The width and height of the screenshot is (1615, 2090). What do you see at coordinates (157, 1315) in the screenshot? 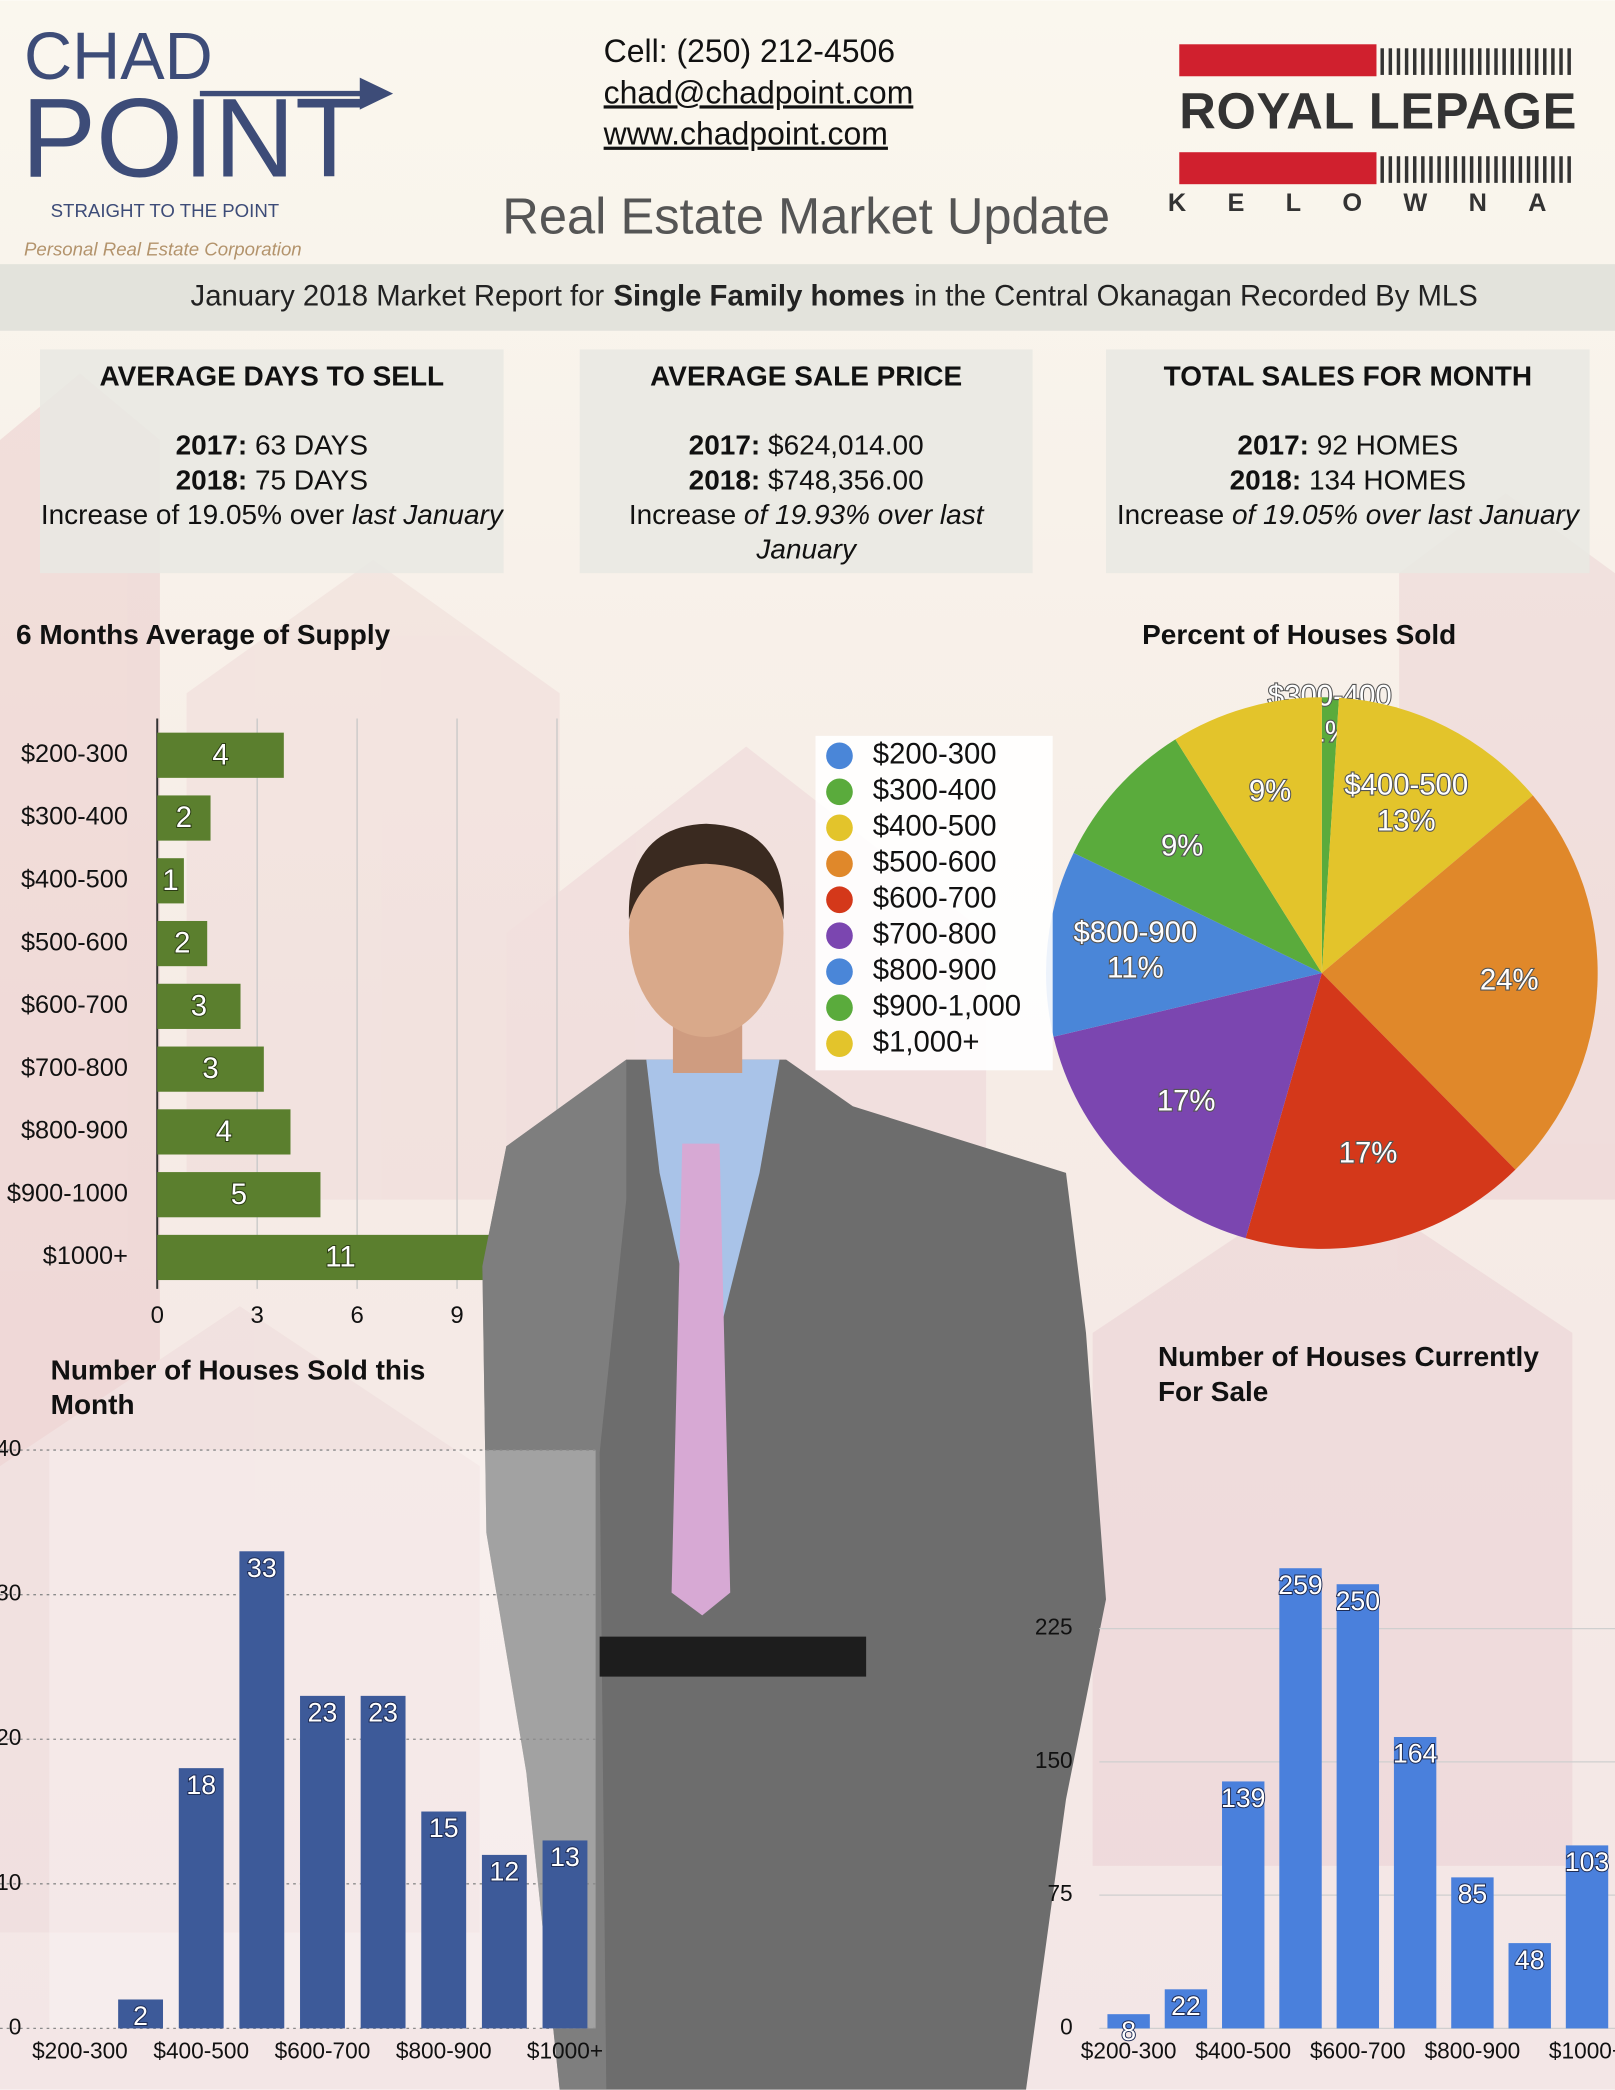
I see `x-tick-label: 0` at bounding box center [157, 1315].